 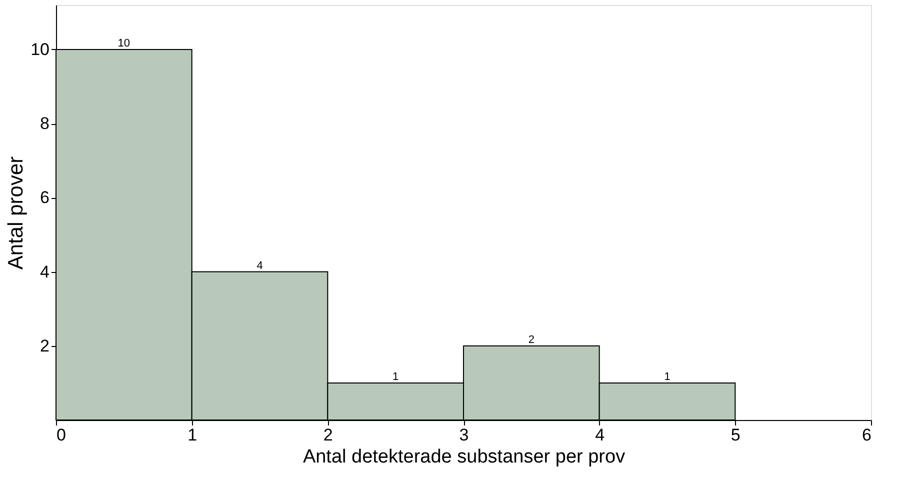 What do you see at coordinates (45, 124) in the screenshot?
I see `y-tick-label: 8` at bounding box center [45, 124].